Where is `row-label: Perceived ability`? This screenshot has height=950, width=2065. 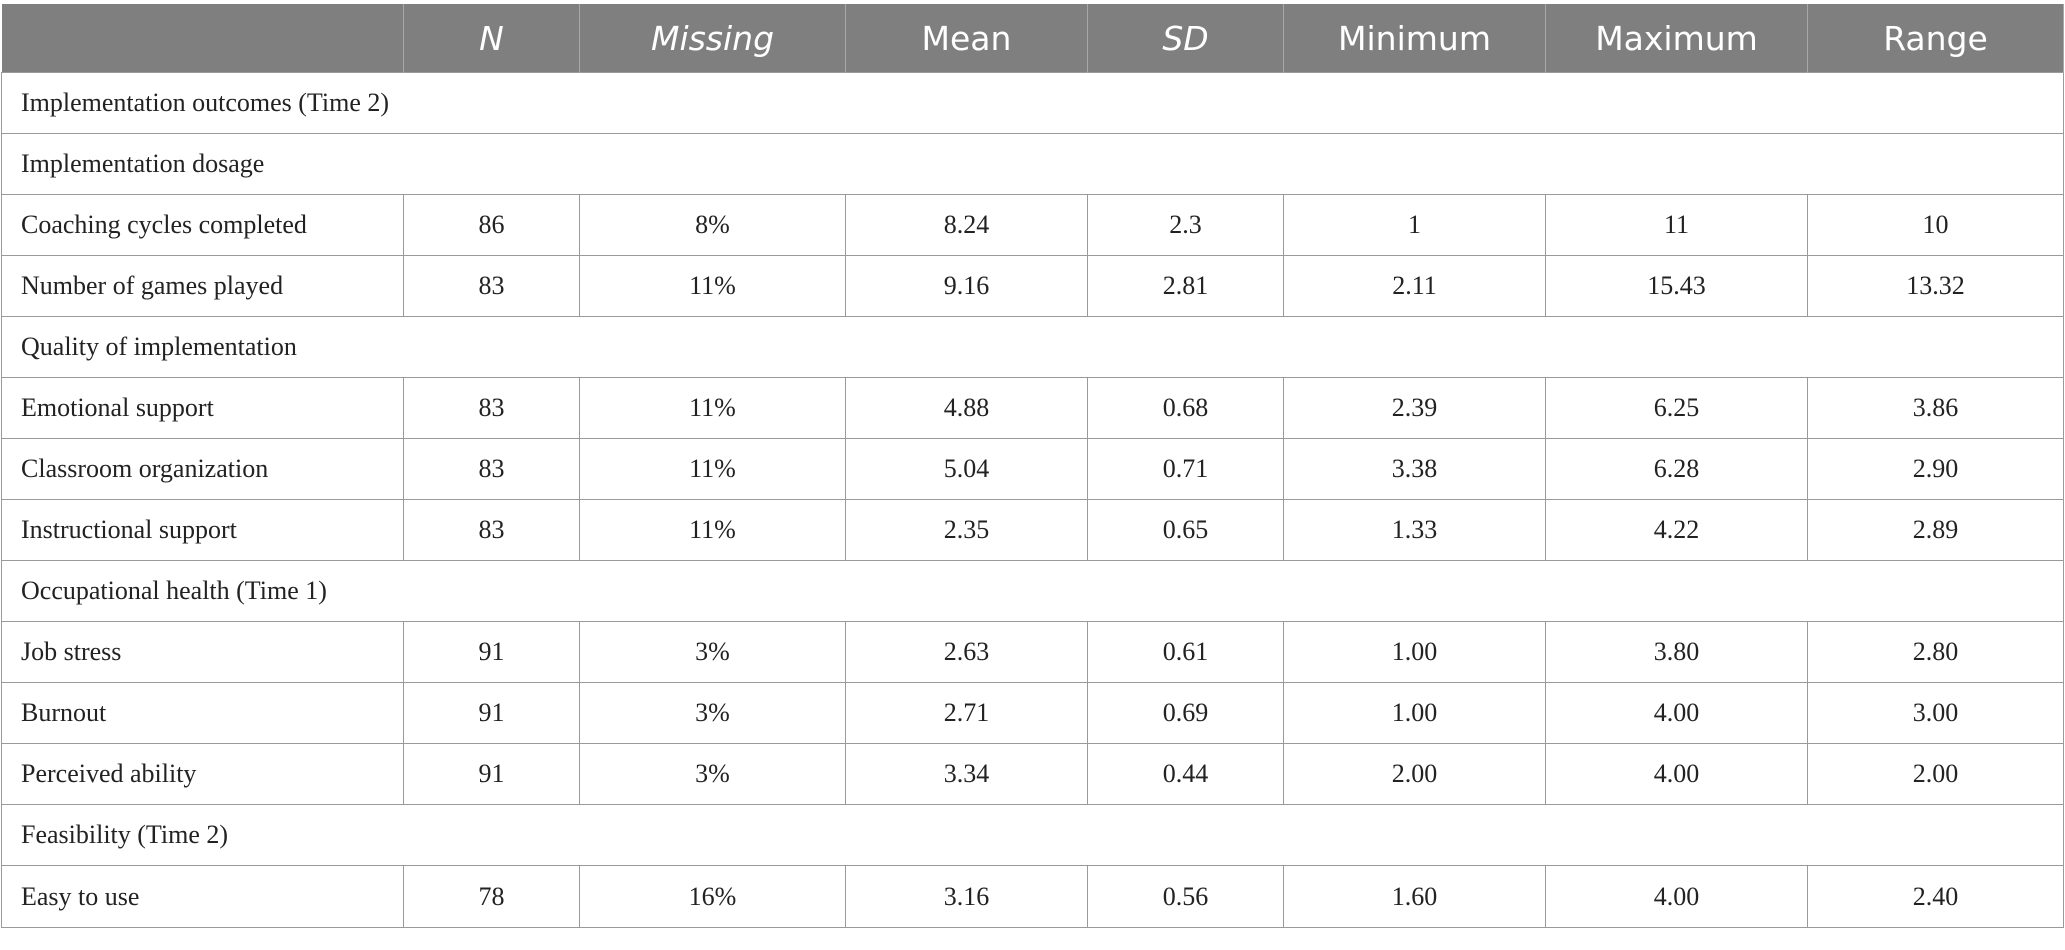 row-label: Perceived ability is located at coordinates (202, 774).